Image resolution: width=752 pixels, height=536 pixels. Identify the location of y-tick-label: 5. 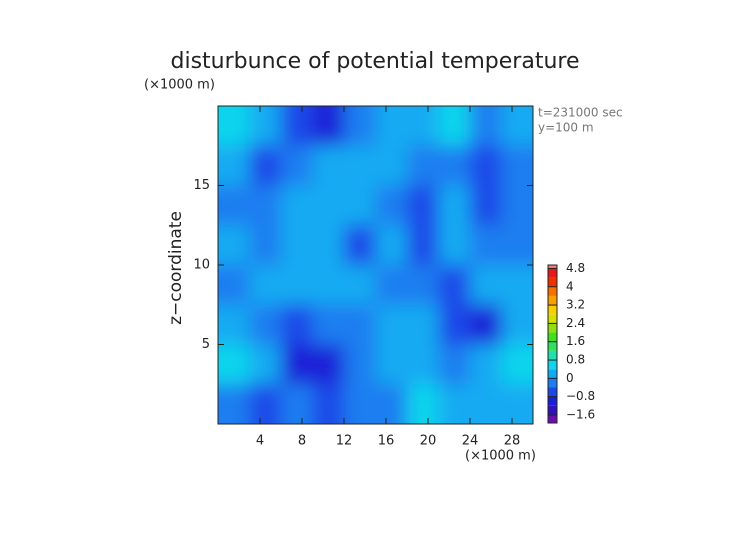
(206, 344).